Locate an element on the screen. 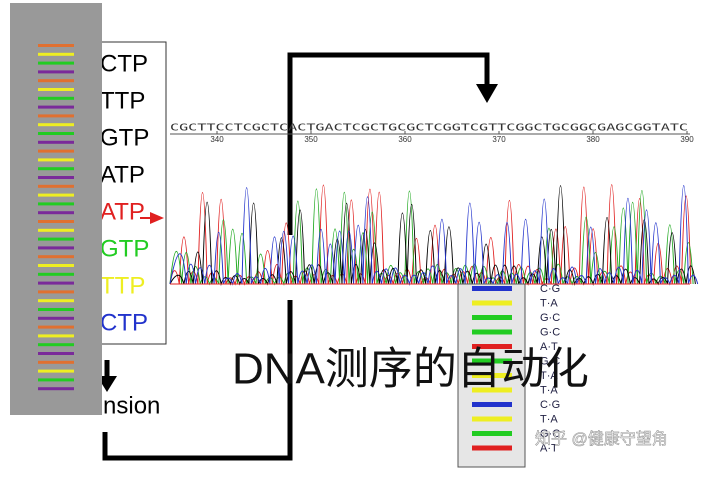 The height and width of the screenshot is (478, 710). watermark: 知乎 @健康守望角 is located at coordinates (601, 439).